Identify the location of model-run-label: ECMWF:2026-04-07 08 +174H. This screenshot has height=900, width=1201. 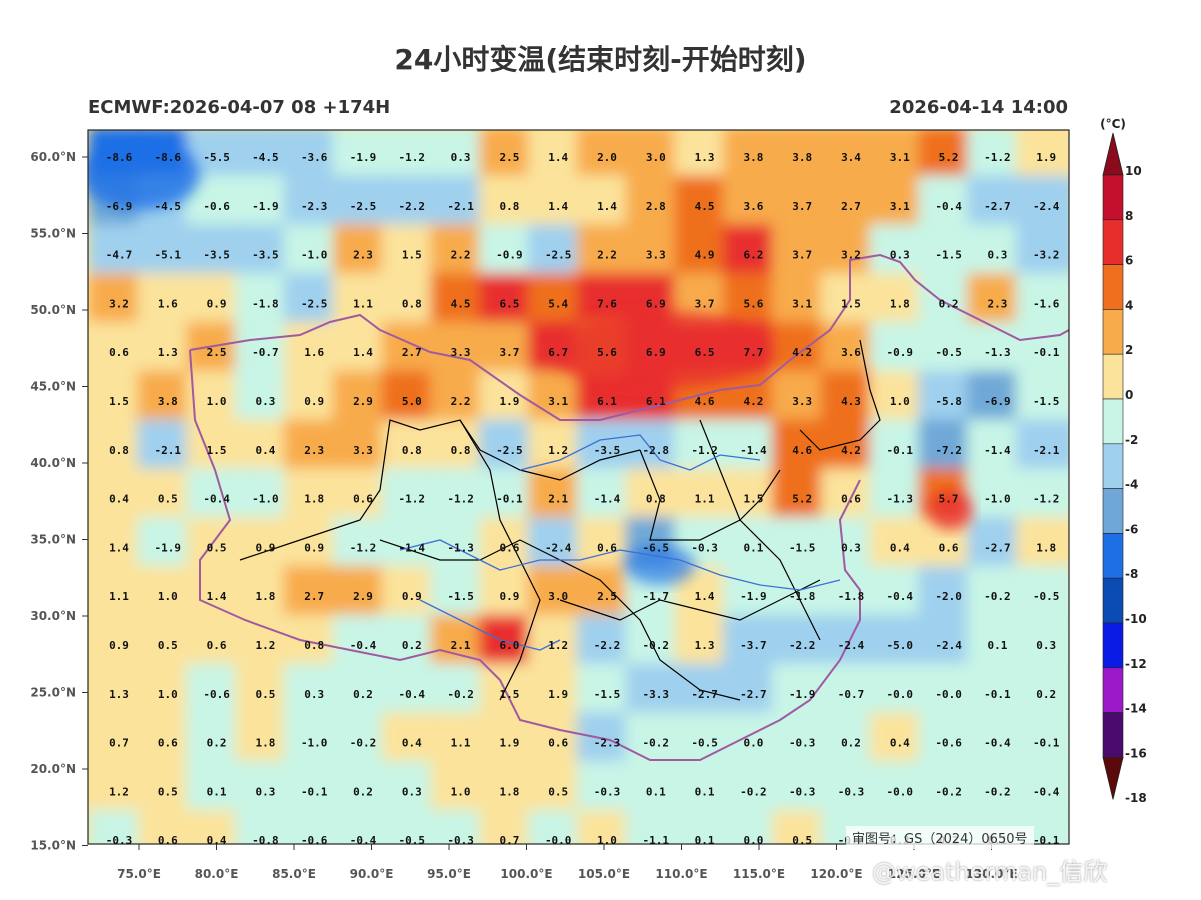
(239, 107).